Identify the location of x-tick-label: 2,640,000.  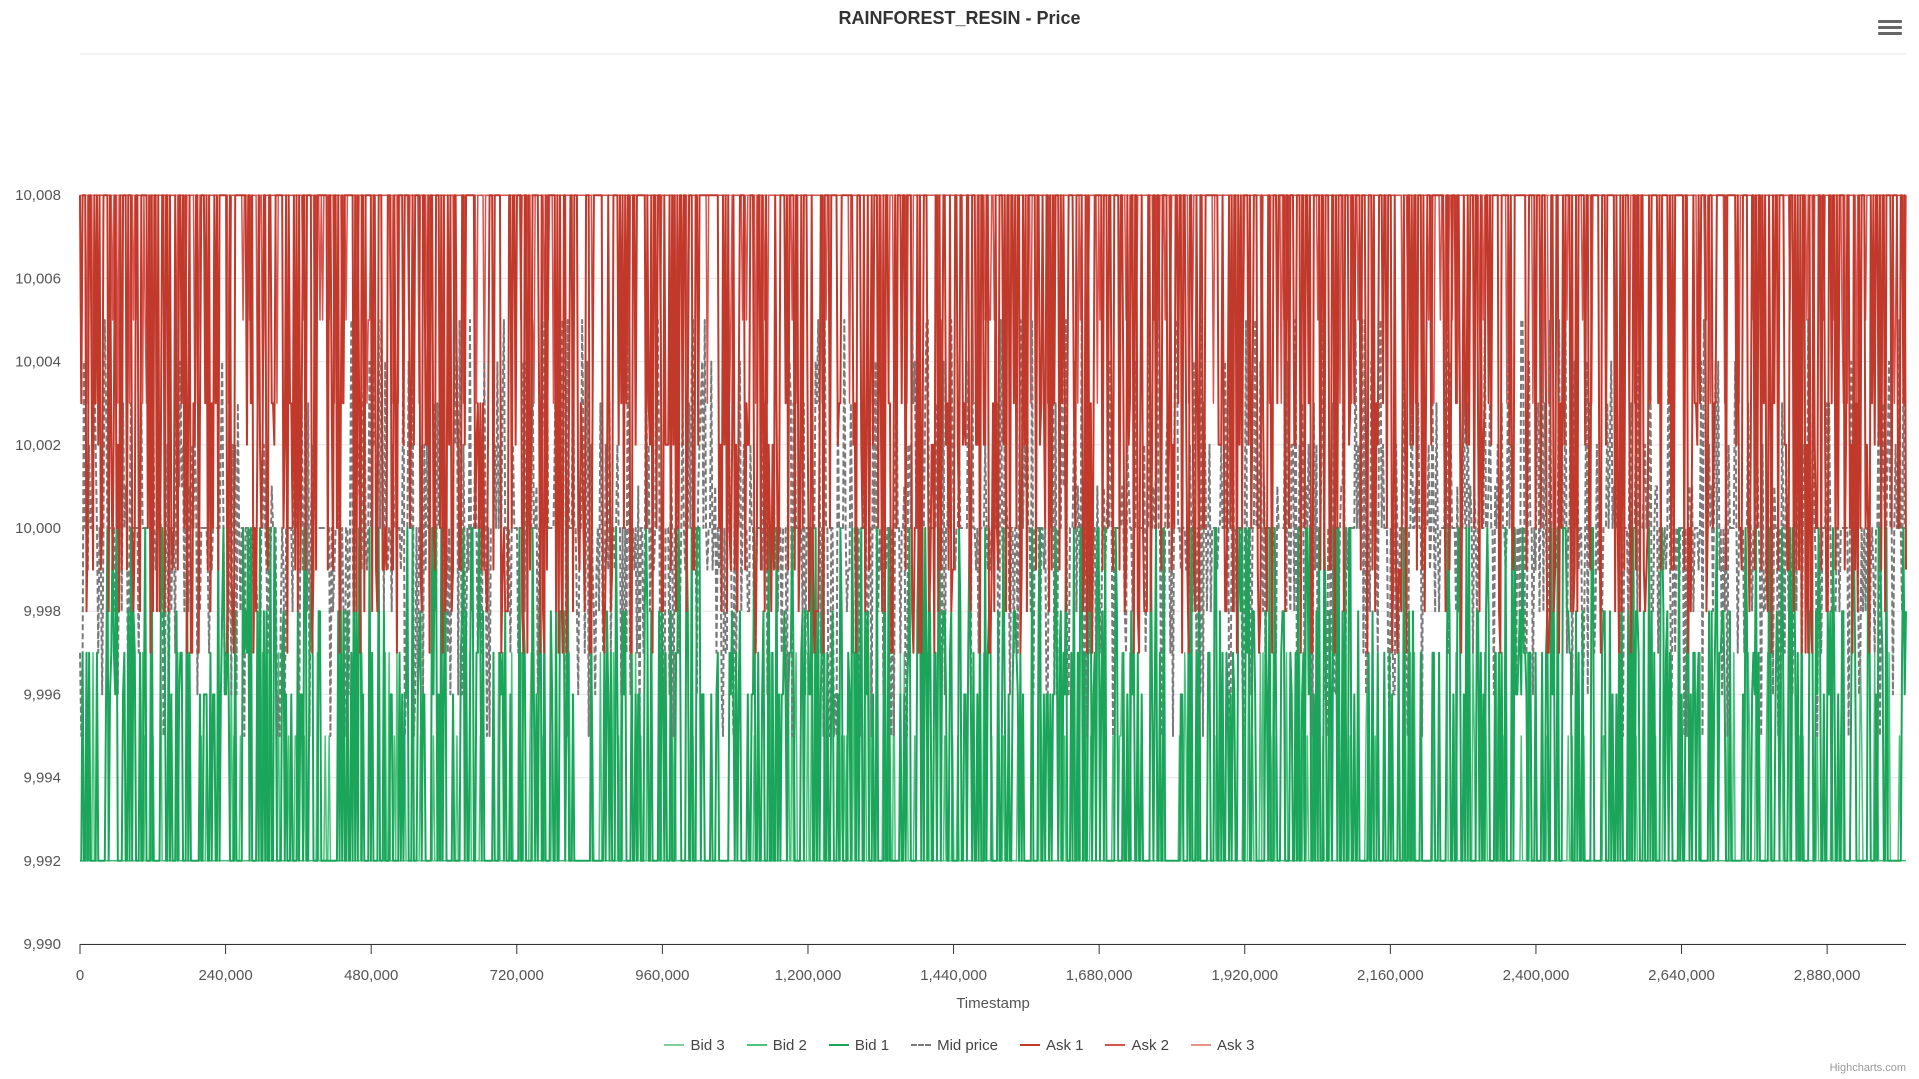
(1681, 975).